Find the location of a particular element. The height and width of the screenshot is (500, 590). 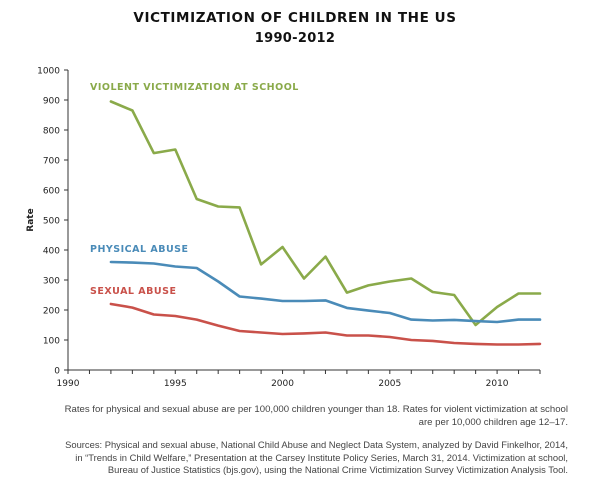

series-label: PHYSICAL ABUSE is located at coordinates (139, 249).